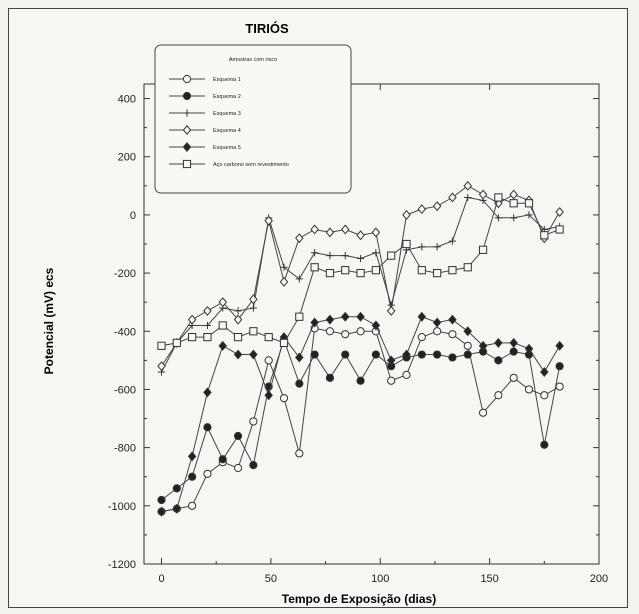  What do you see at coordinates (251, 165) in the screenshot?
I see `legend-label: Aço carbono sem revestimento` at bounding box center [251, 165].